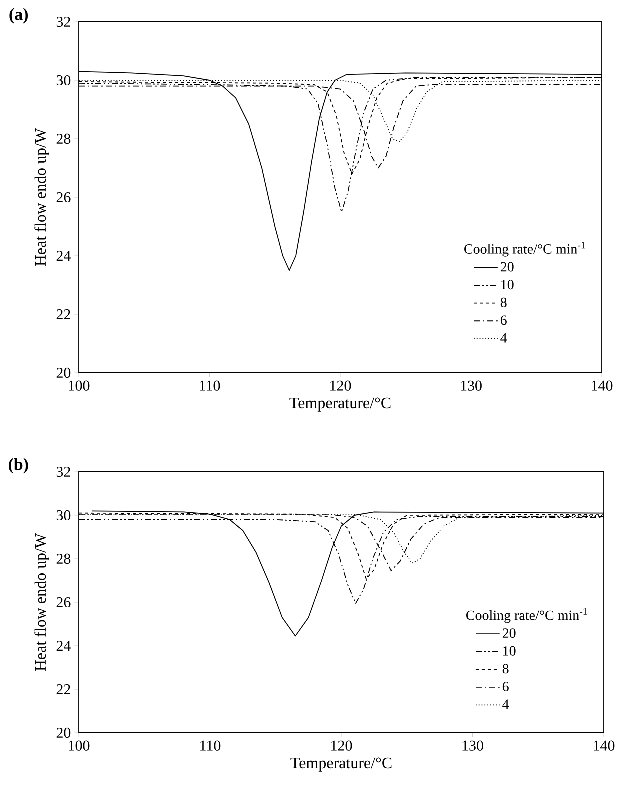 The width and height of the screenshot is (617, 787). What do you see at coordinates (18, 466) in the screenshot?
I see `chart-title: (b)` at bounding box center [18, 466].